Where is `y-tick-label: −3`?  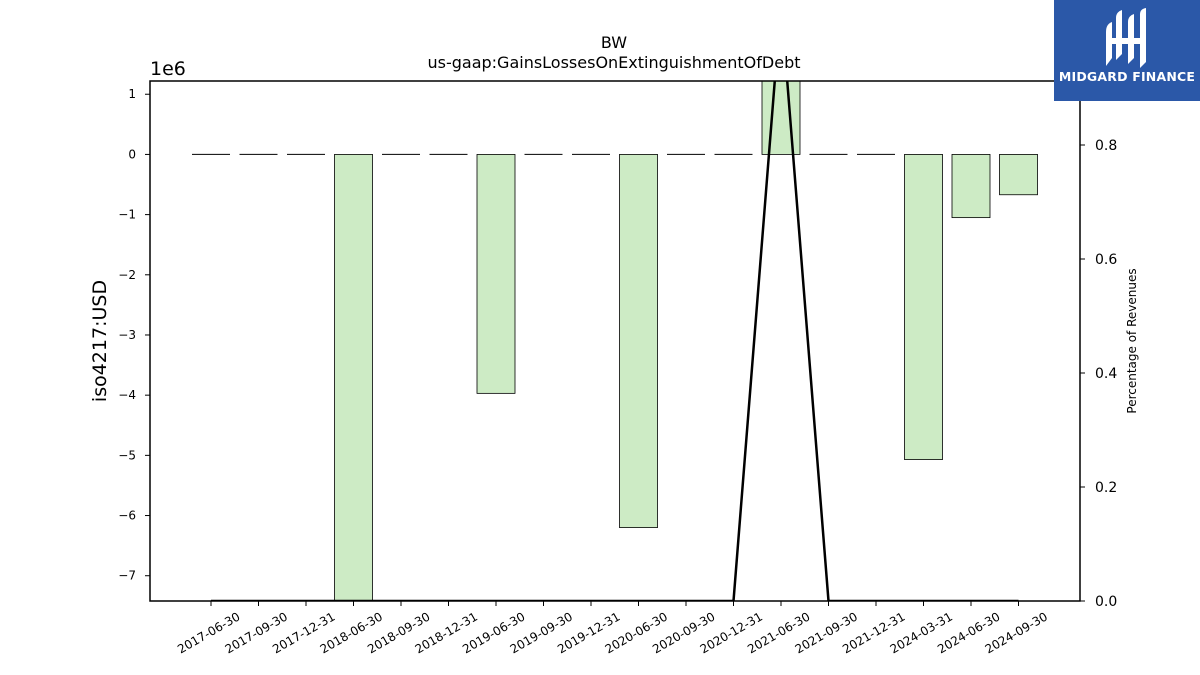
y-tick-label: −3 is located at coordinates (127, 335).